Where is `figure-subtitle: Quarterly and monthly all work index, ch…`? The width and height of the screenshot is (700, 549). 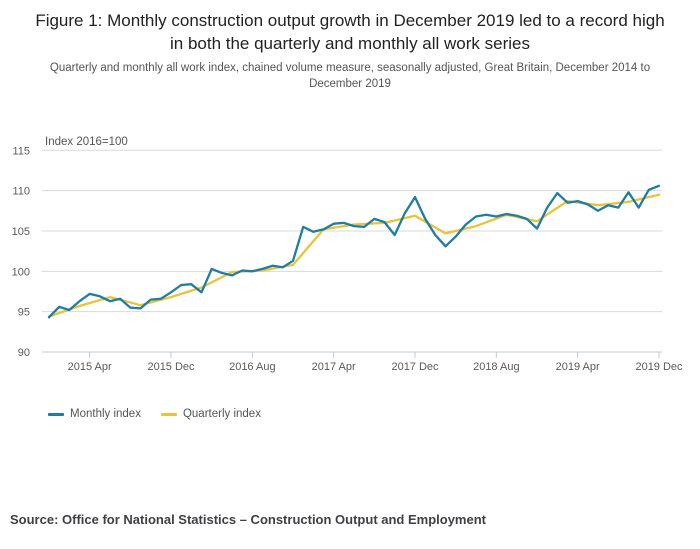
figure-subtitle: Quarterly and monthly all work index, ch… is located at coordinates (350, 76).